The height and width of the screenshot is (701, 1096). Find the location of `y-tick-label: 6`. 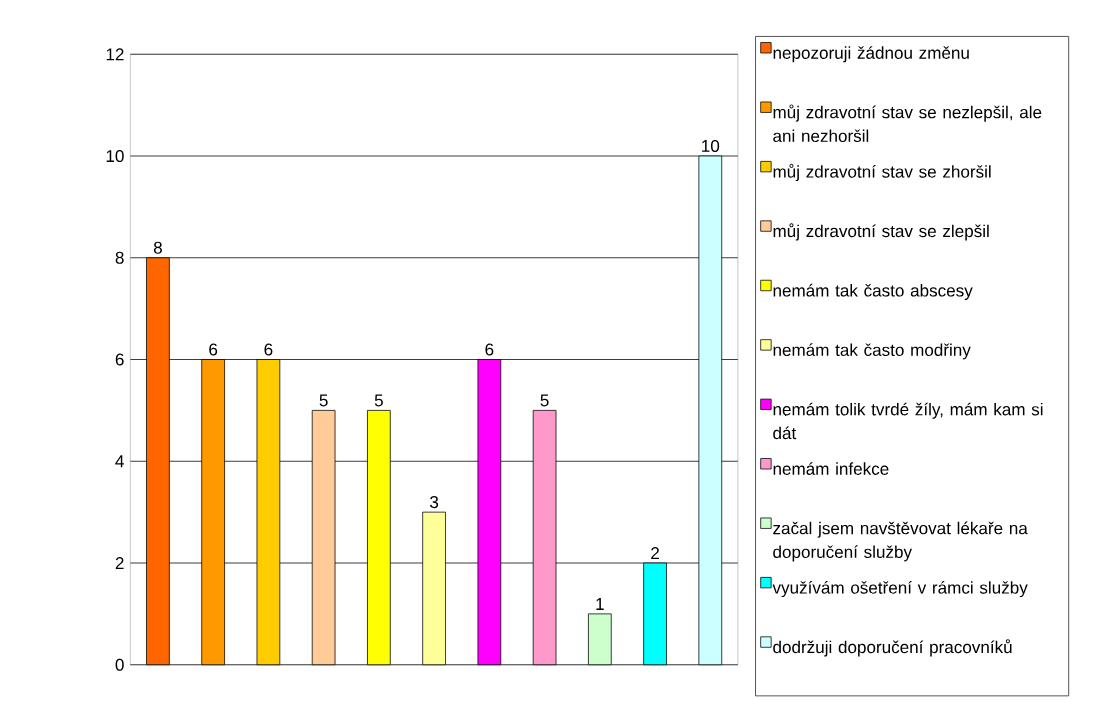

y-tick-label: 6 is located at coordinates (119, 359).